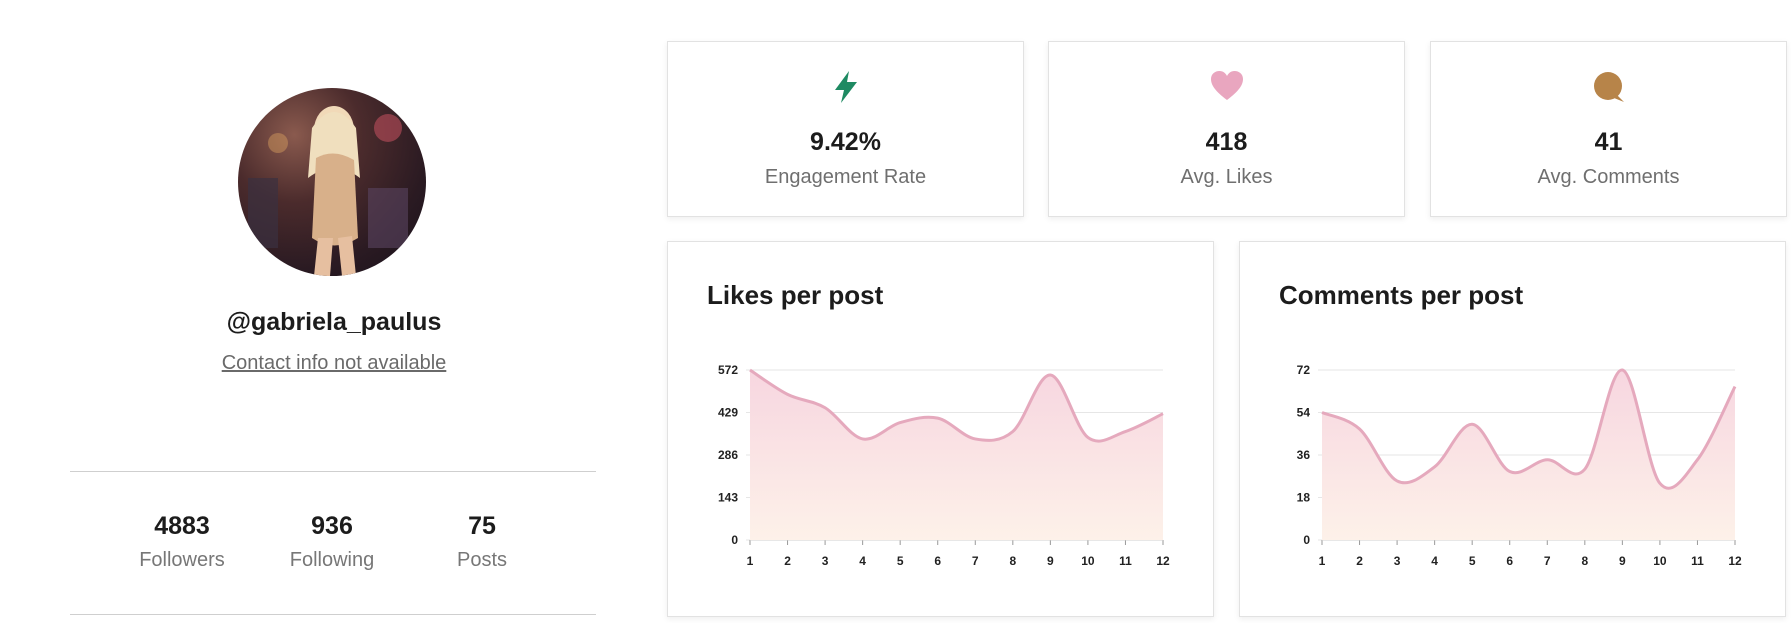  Describe the element at coordinates (328, 191) in the screenshot. I see `avatar-image` at that location.